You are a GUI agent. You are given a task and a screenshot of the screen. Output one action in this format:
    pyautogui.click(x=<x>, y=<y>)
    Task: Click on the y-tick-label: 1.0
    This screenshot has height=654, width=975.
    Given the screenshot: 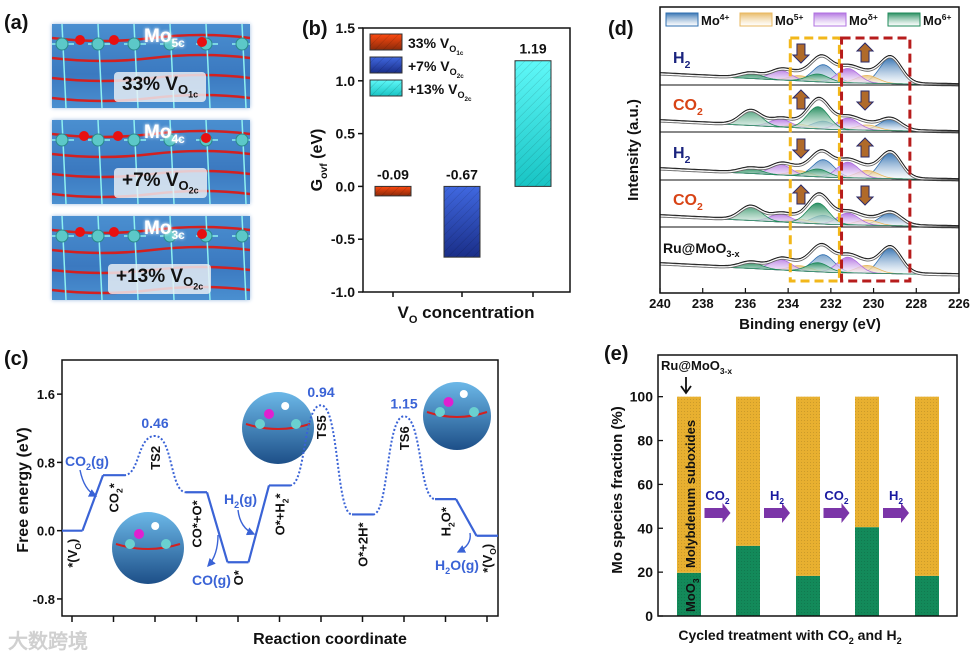 What is the action you would take?
    pyautogui.click(x=346, y=81)
    